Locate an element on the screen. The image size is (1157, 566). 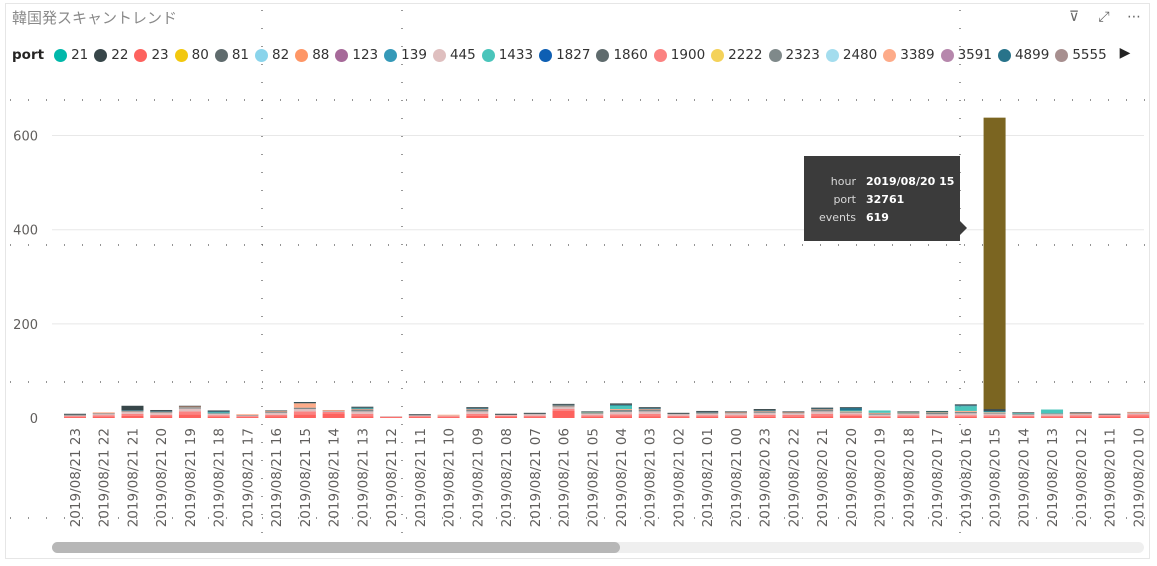
legend-item: 81 is located at coordinates (231, 55).